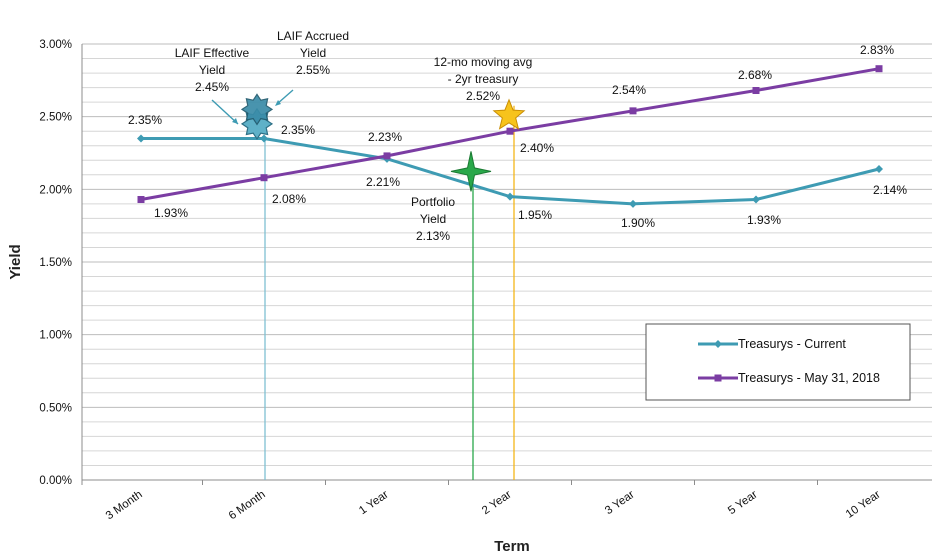 The image size is (935, 556). What do you see at coordinates (124, 506) in the screenshot?
I see `x-tick-label: 3 Month` at bounding box center [124, 506].